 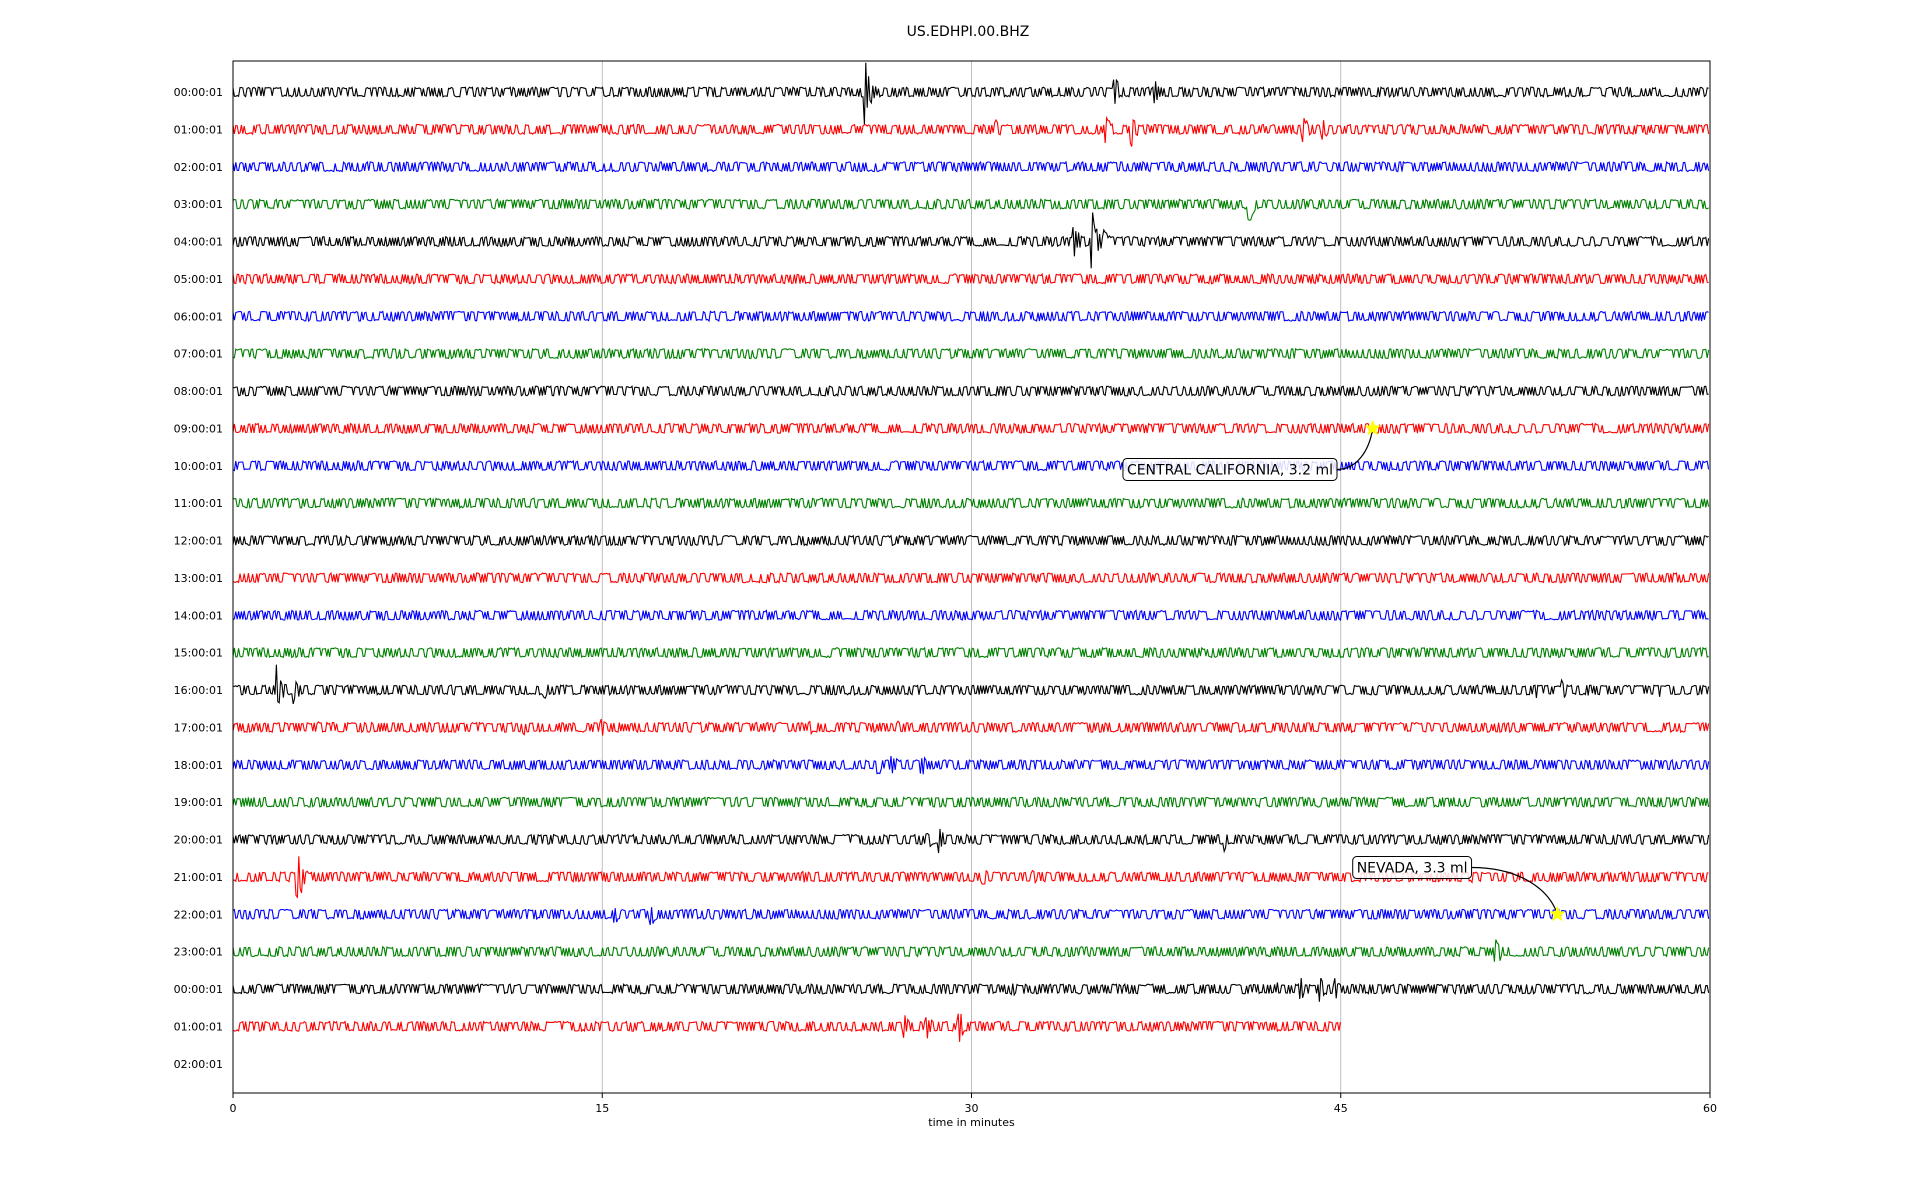 I want to click on event-annotations: CENTRAL CALIFORNIA, 3.2 ml NEVADA, 3.3 ml, so click(x=1344, y=670).